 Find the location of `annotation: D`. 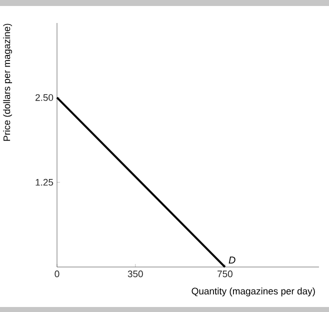

annotation: D is located at coordinates (232, 260).